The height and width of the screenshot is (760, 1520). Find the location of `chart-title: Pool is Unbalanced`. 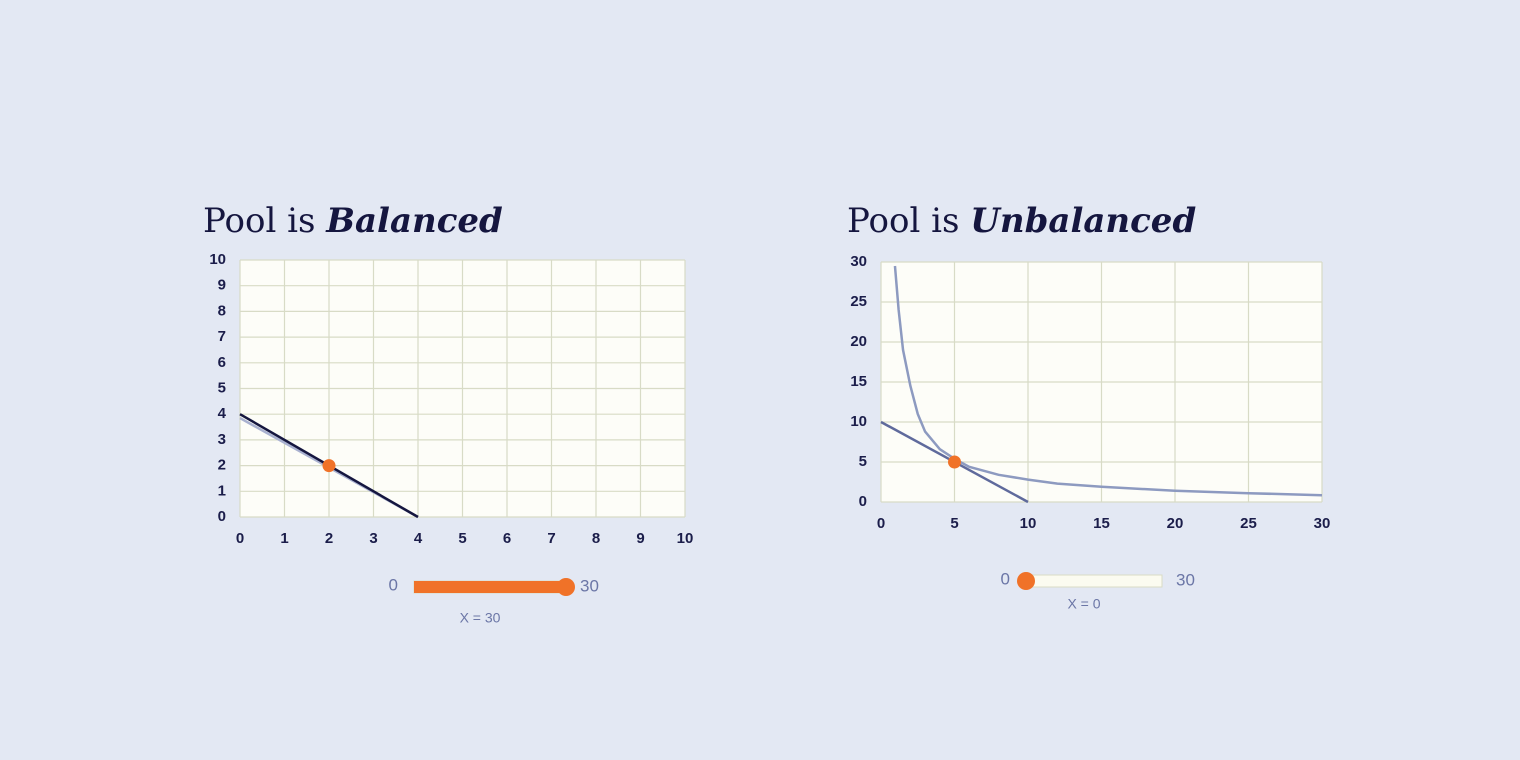

chart-title: Pool is Unbalanced is located at coordinates (1021, 221).